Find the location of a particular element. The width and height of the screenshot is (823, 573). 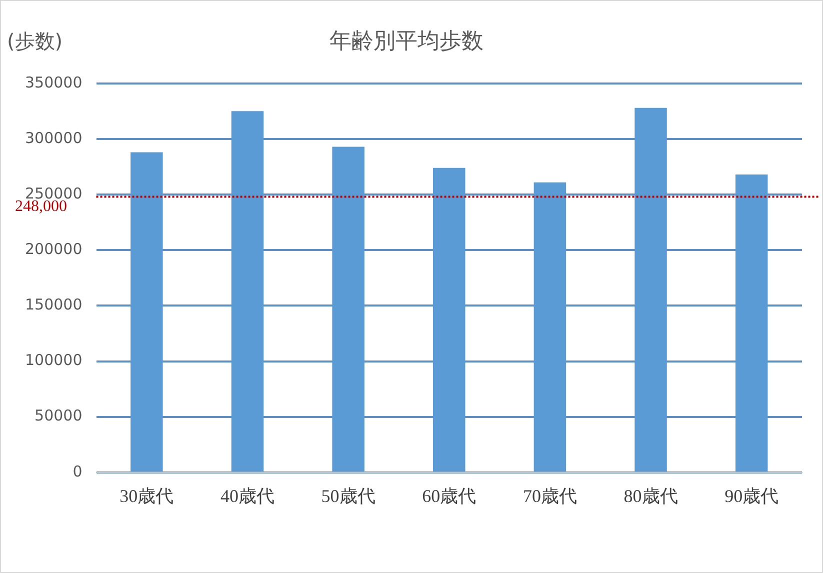

y-tick-label: 100000 is located at coordinates (53, 360).